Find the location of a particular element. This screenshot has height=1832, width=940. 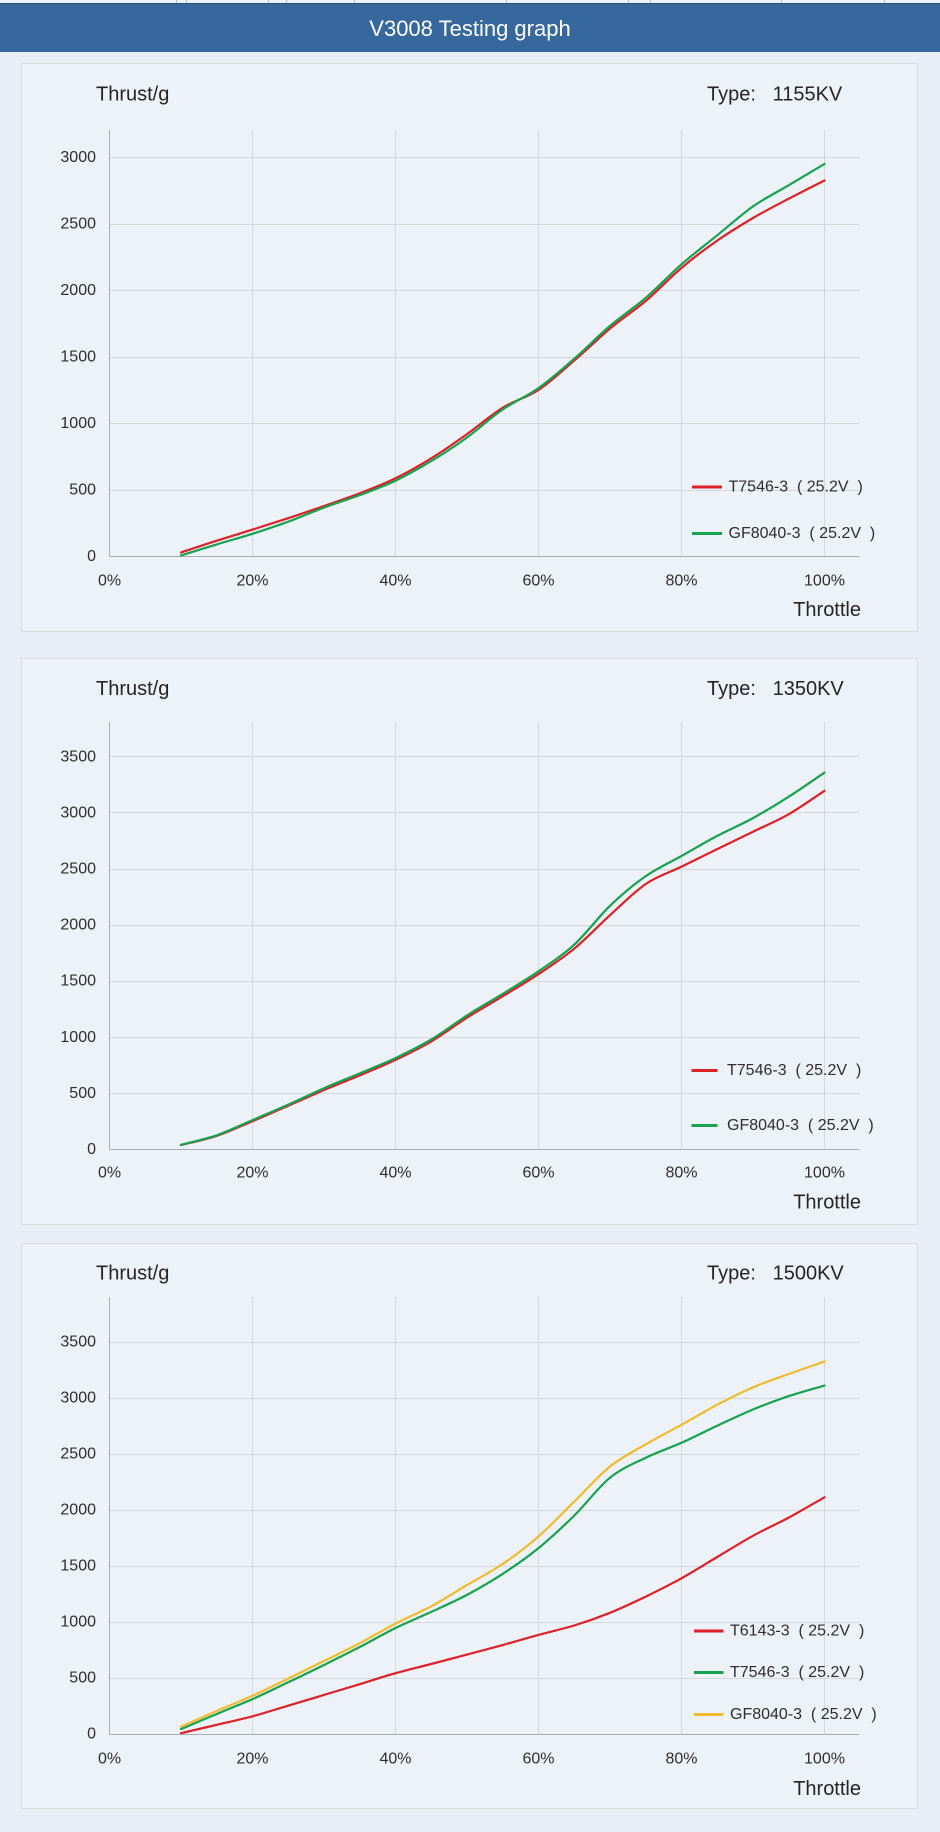

svg-text: T6143-3 ( 25.2V ) is located at coordinates (797, 1631).